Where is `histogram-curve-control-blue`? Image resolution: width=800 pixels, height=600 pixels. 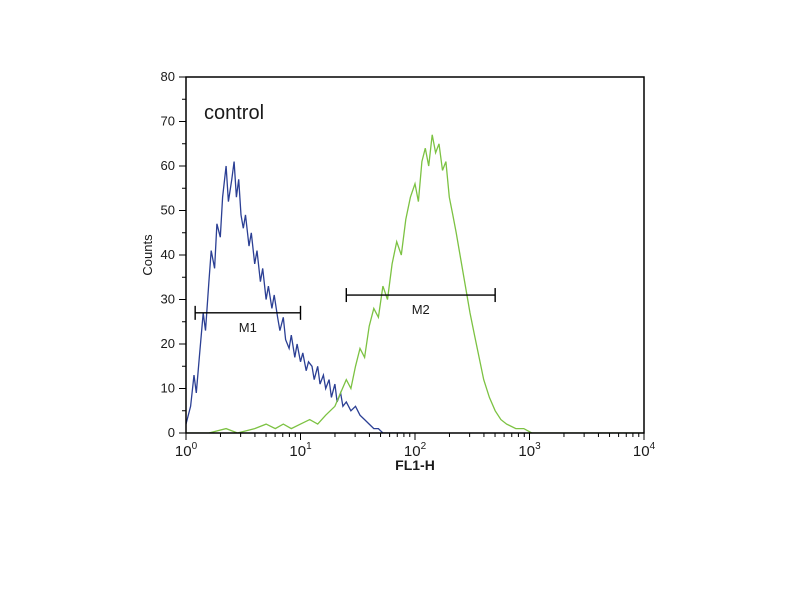
histogram-curve-control-blue is located at coordinates (295, 297).